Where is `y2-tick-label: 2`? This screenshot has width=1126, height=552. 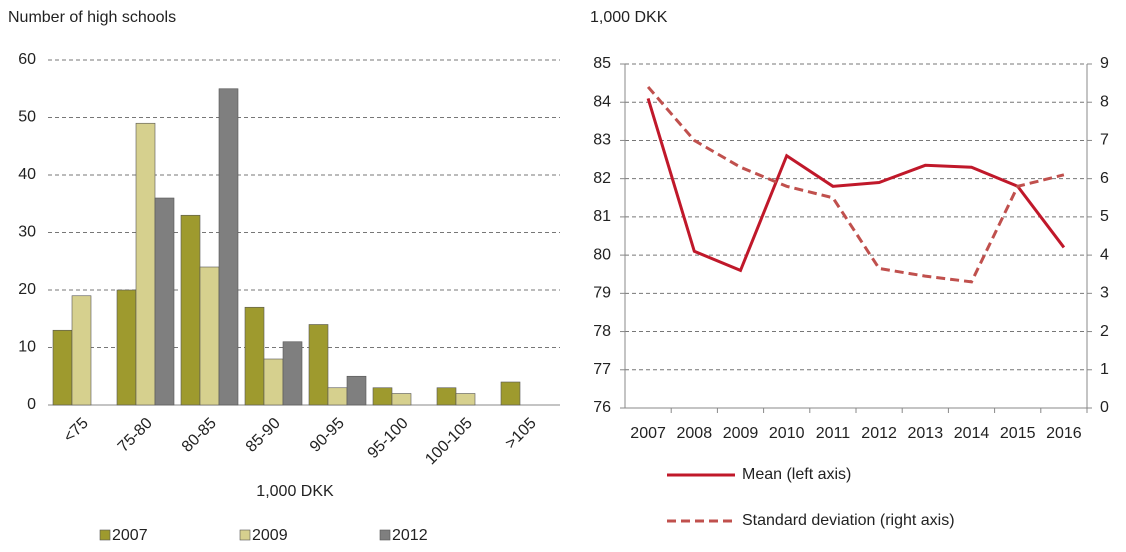
y2-tick-label: 2 is located at coordinates (1104, 331).